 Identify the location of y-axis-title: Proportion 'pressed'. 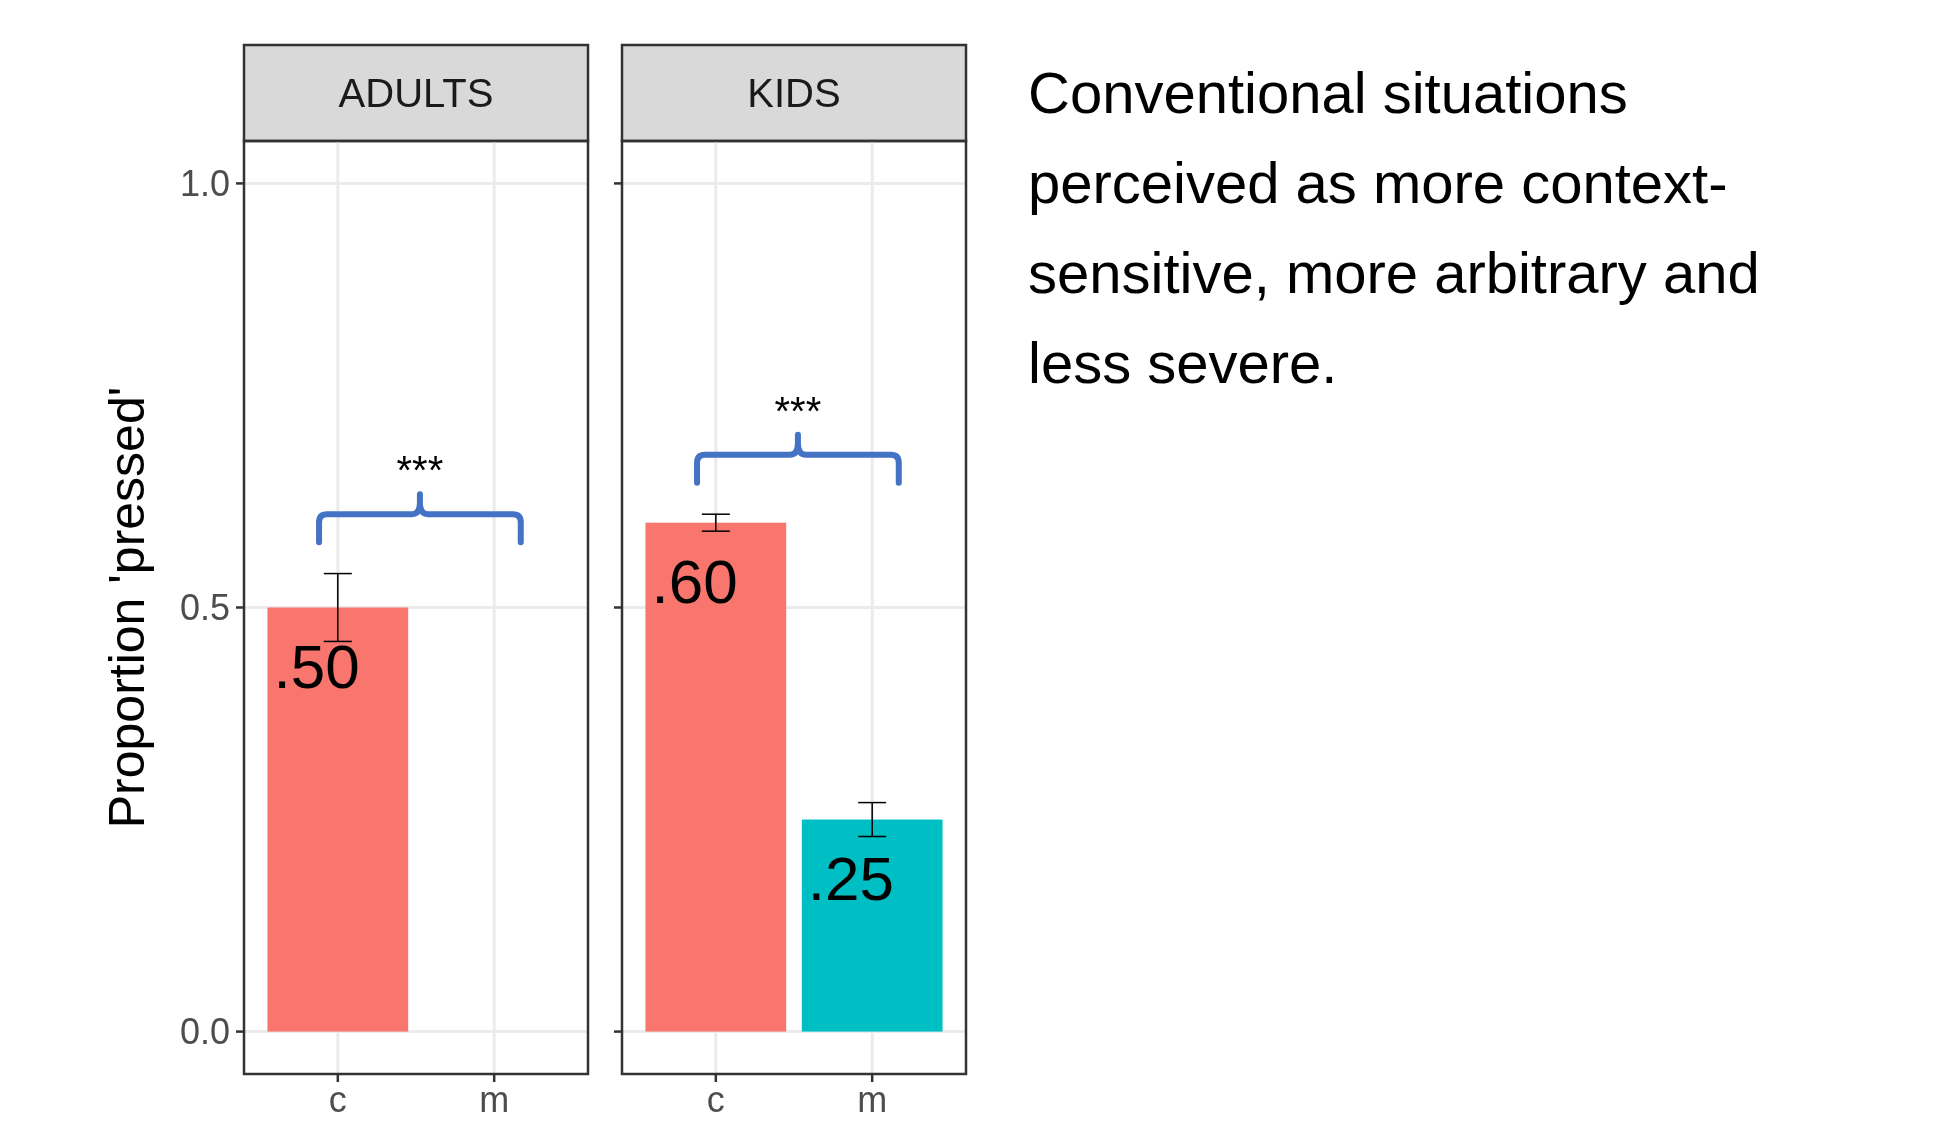
(127, 607).